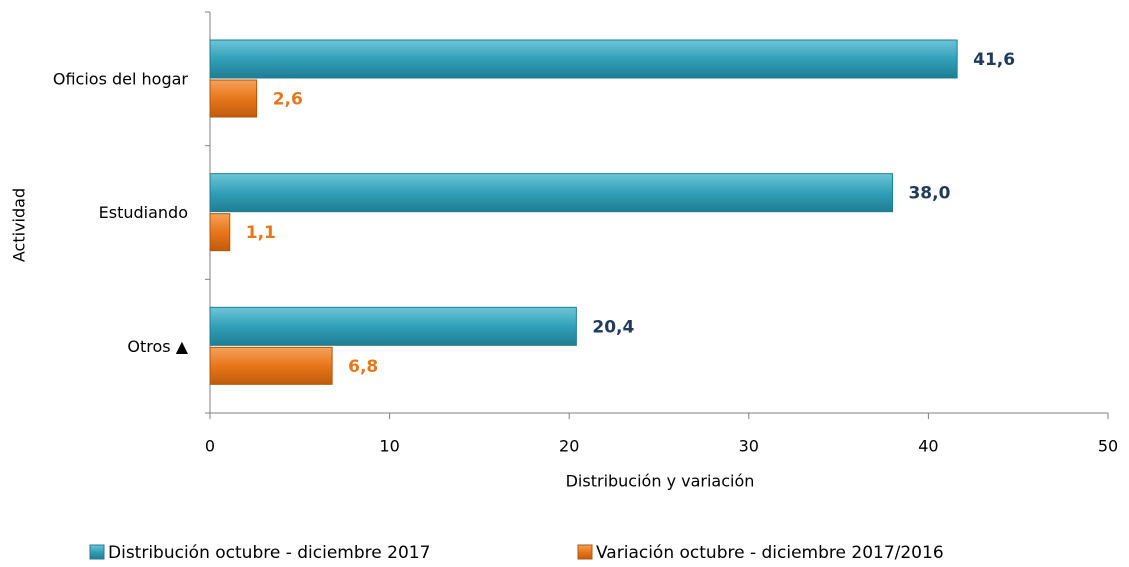 The width and height of the screenshot is (1129, 567). Describe the element at coordinates (770, 553) in the screenshot. I see `legend-label: Variación octubre - diciembre 2017/2016` at that location.